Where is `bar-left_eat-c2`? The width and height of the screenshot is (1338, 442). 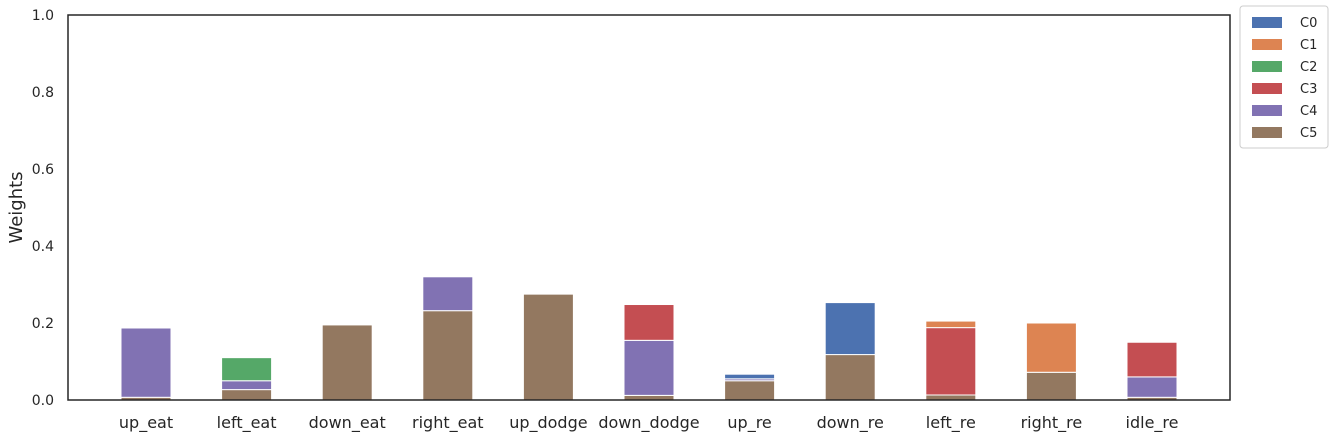
bar-left_eat-c2 is located at coordinates (247, 369).